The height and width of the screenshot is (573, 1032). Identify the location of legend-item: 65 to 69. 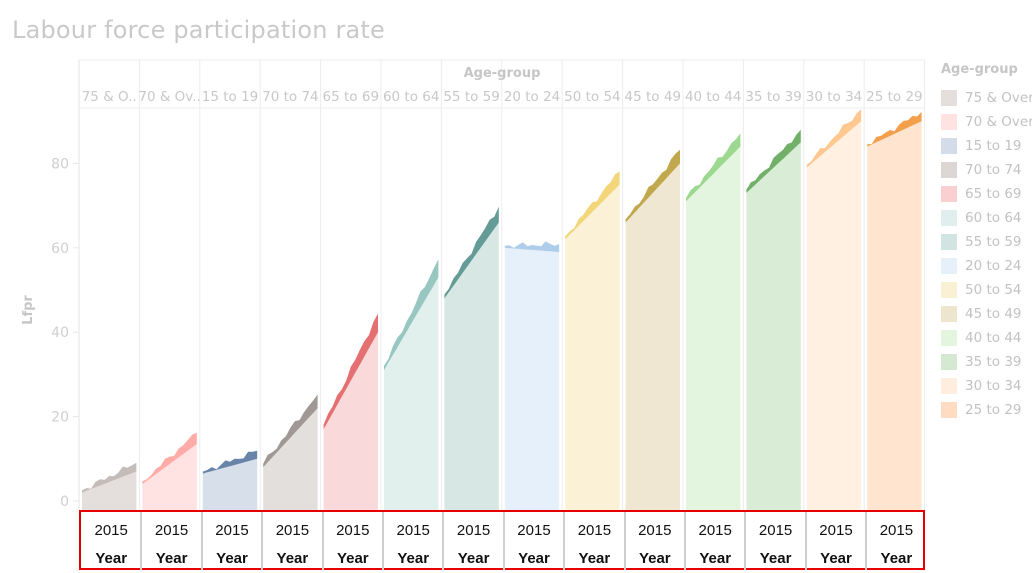
(986, 194).